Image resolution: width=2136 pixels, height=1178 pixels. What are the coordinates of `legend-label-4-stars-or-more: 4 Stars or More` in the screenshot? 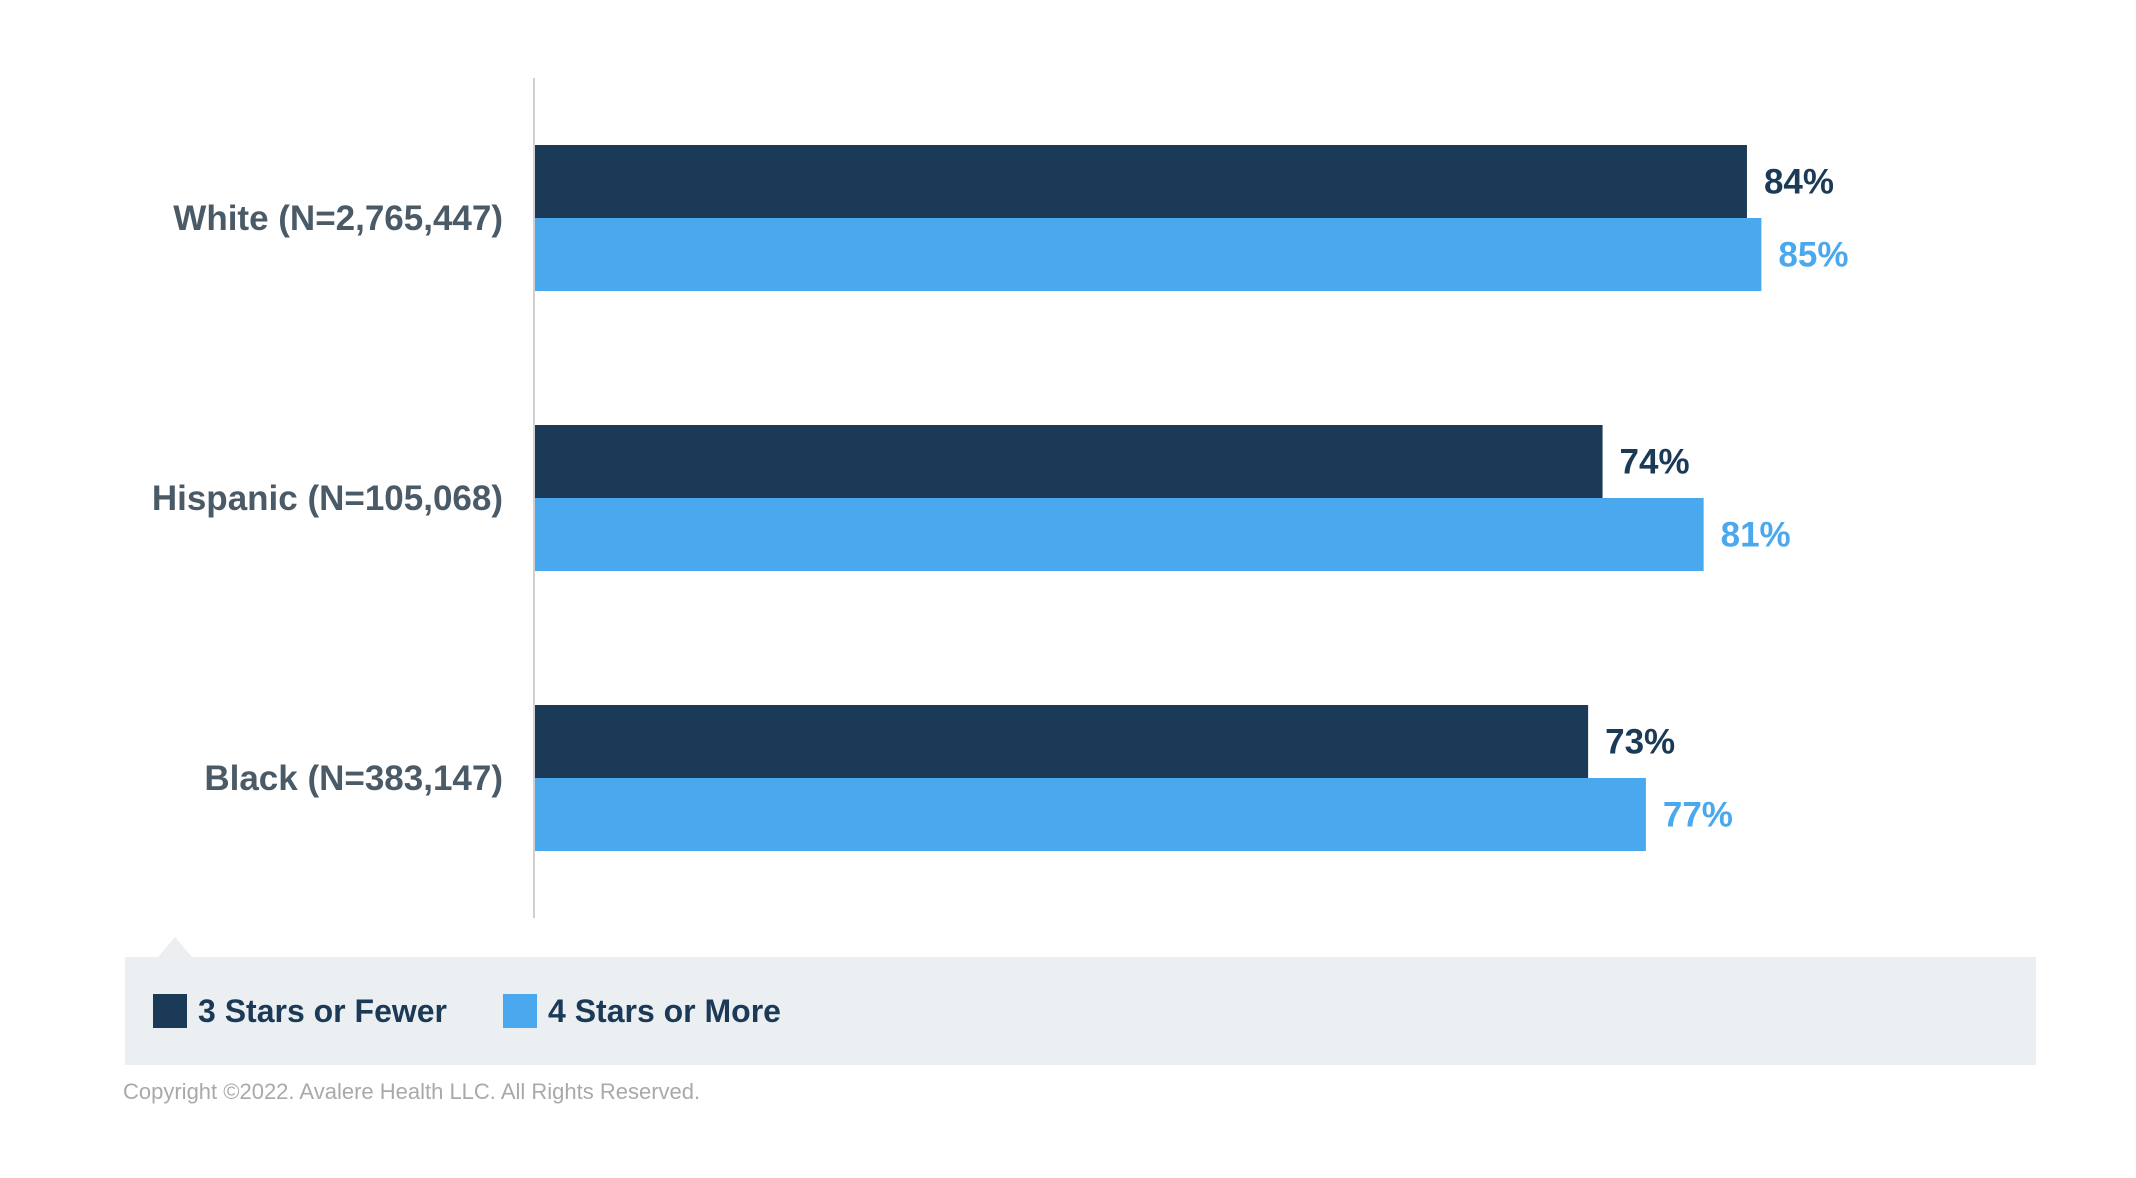 It's located at (664, 1010).